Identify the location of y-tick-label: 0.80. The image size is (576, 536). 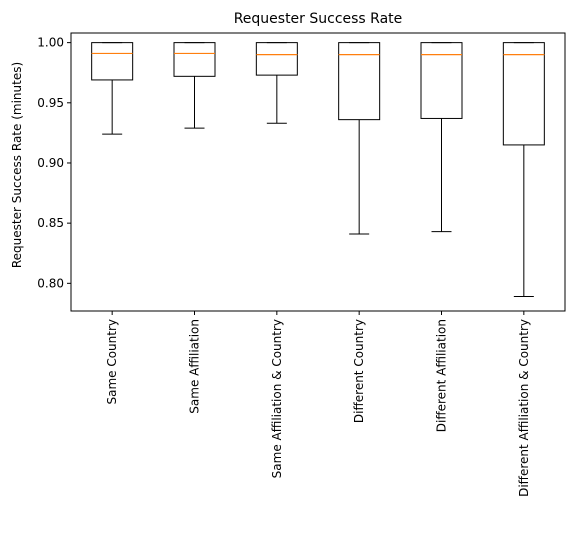
(50, 283).